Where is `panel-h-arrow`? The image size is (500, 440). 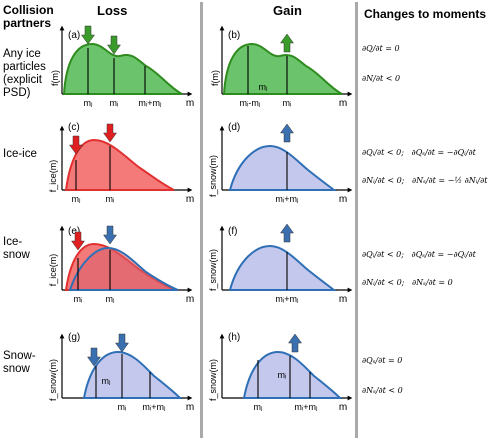
panel-h-arrow is located at coordinates (295, 343).